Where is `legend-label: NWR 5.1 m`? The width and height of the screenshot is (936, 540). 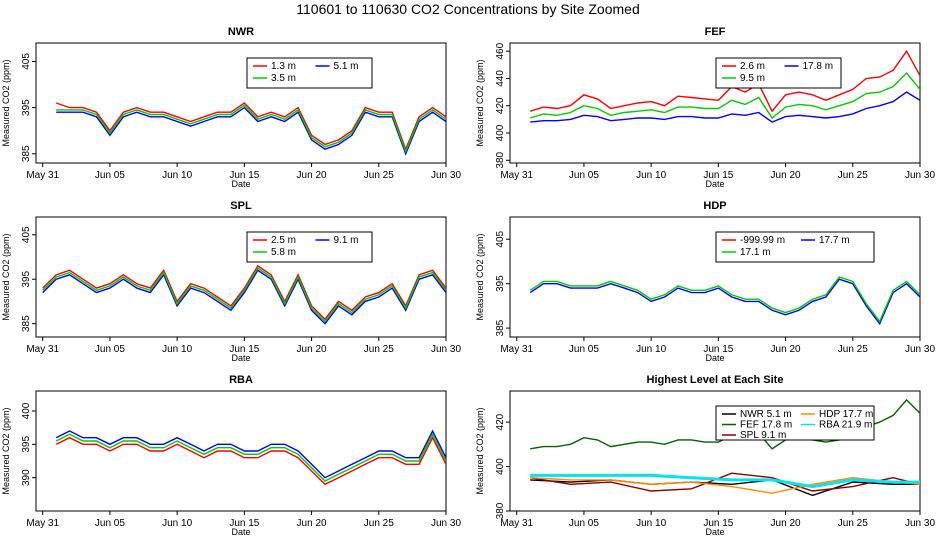
legend-label: NWR 5.1 m is located at coordinates (766, 414).